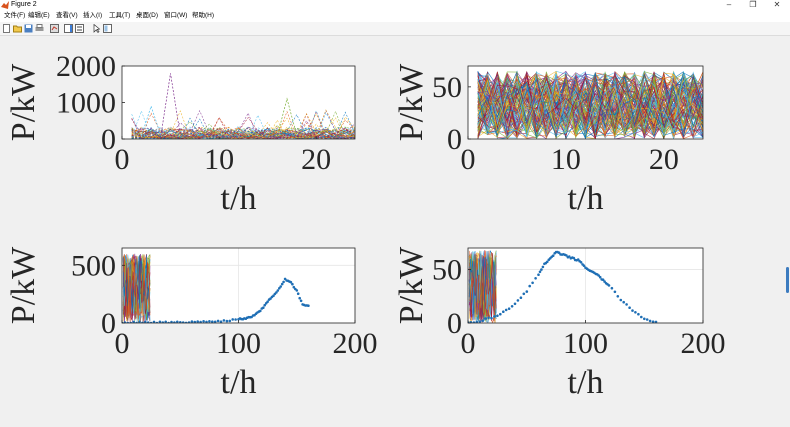  Describe the element at coordinates (17, 28) in the screenshot. I see `open-file-icon` at that location.